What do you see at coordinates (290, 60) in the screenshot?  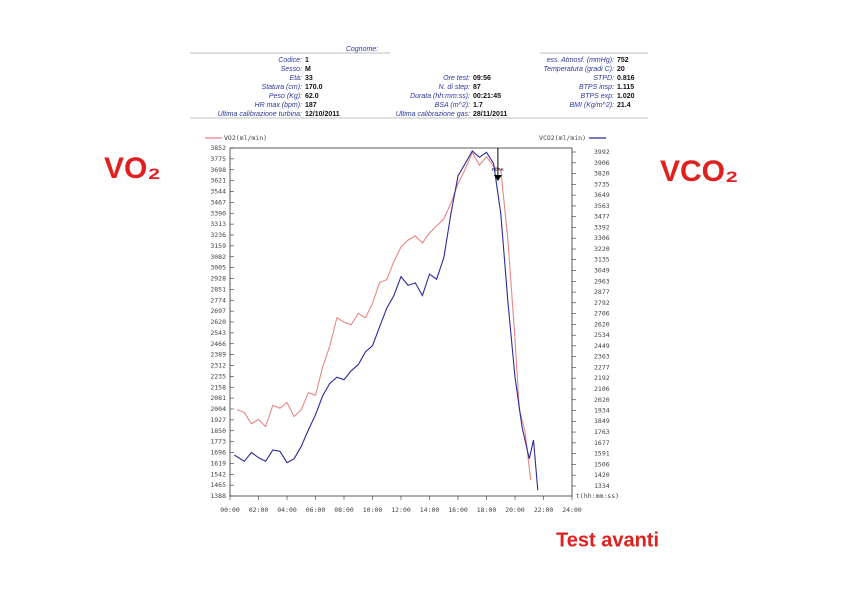 I see `field-label: Codice:` at bounding box center [290, 60].